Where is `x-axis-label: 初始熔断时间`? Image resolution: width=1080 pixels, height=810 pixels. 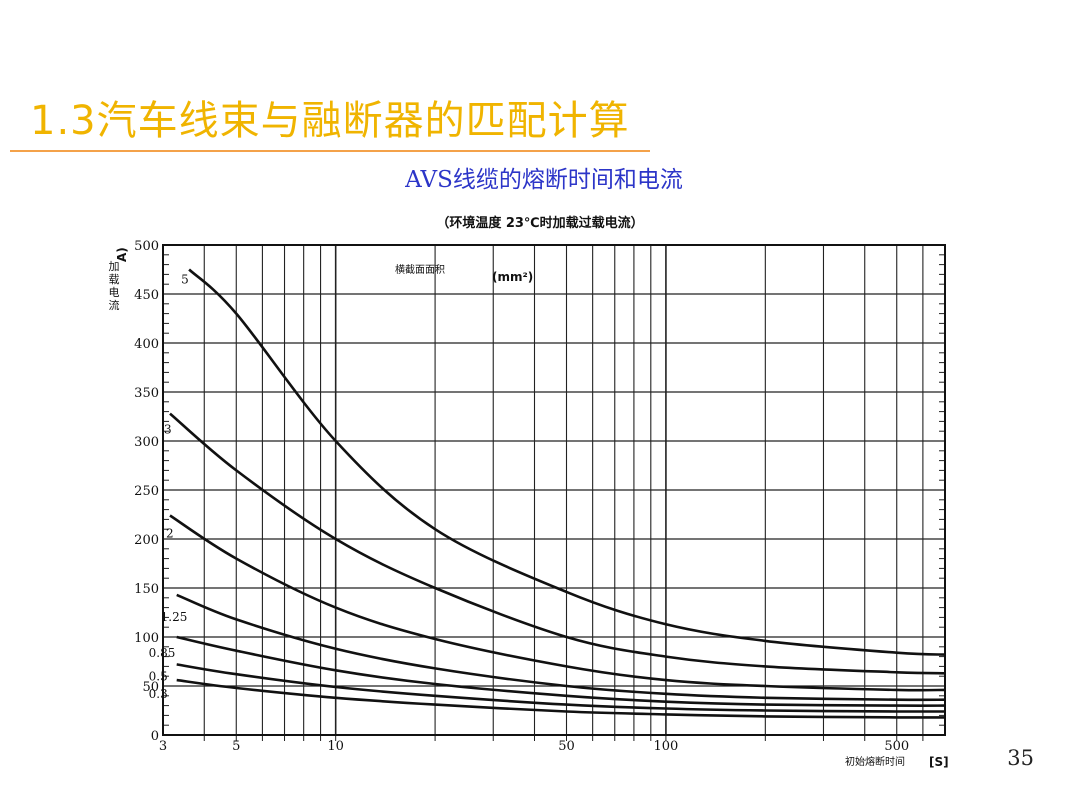 x-axis-label: 初始熔断时间 is located at coordinates (875, 761).